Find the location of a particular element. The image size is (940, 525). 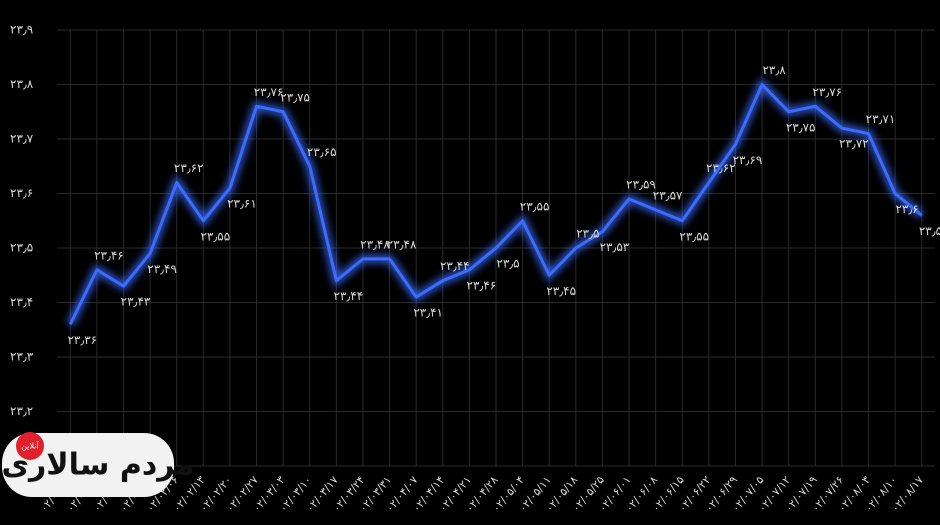

value-label: ۲۳٫۸ is located at coordinates (774, 70).